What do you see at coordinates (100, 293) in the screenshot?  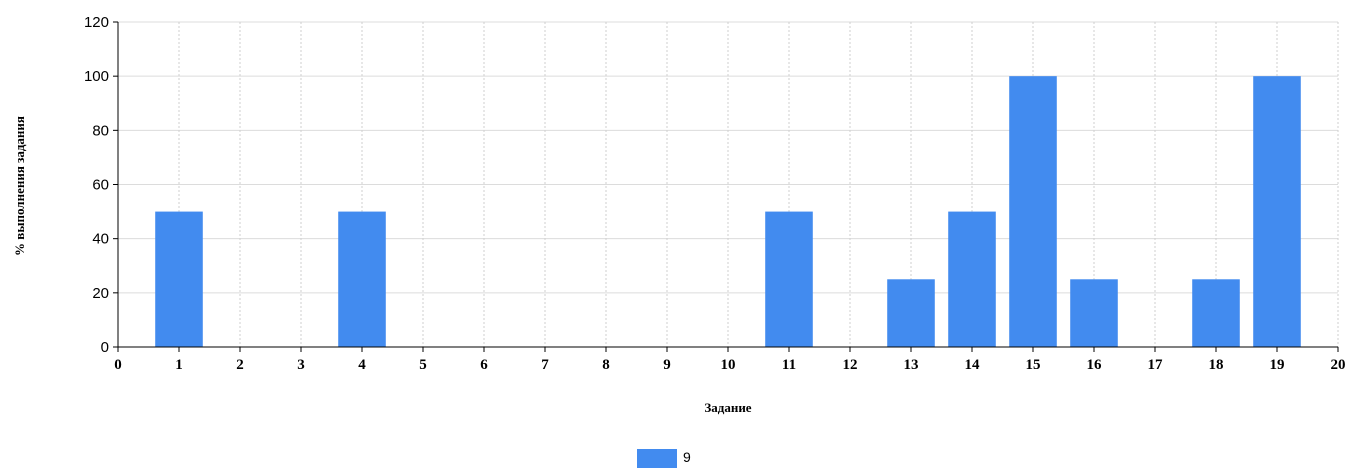 I see `y-tick-label: 20` at bounding box center [100, 293].